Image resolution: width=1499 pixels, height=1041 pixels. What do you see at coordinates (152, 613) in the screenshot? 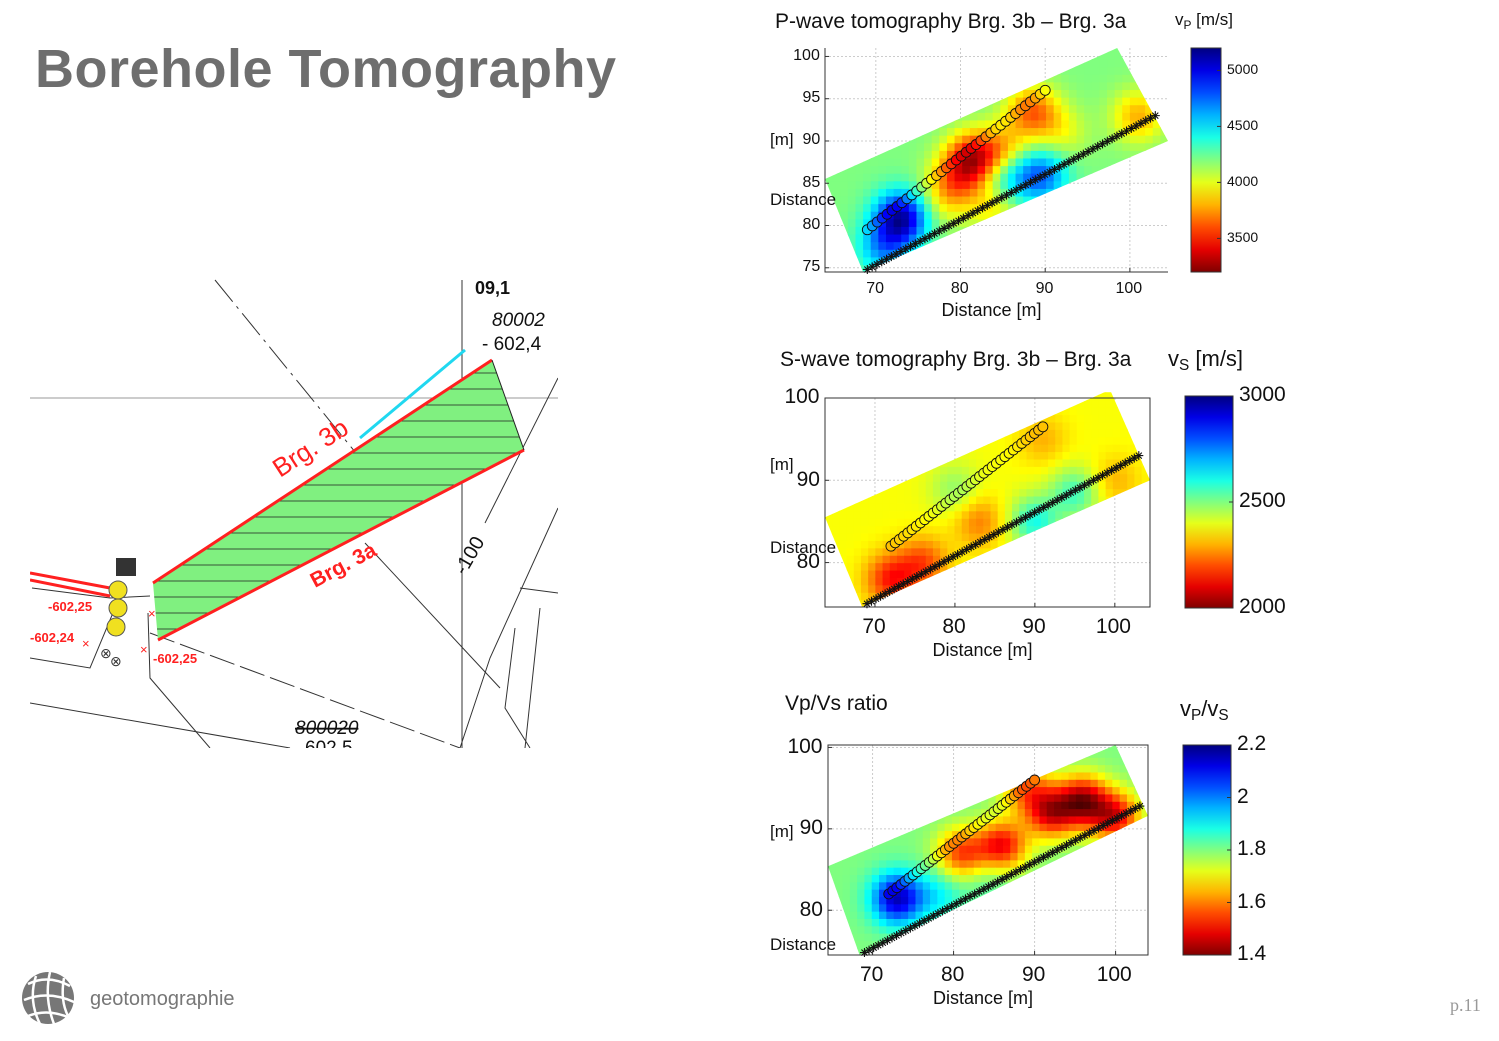
I see `x-mark: ×` at bounding box center [152, 613].